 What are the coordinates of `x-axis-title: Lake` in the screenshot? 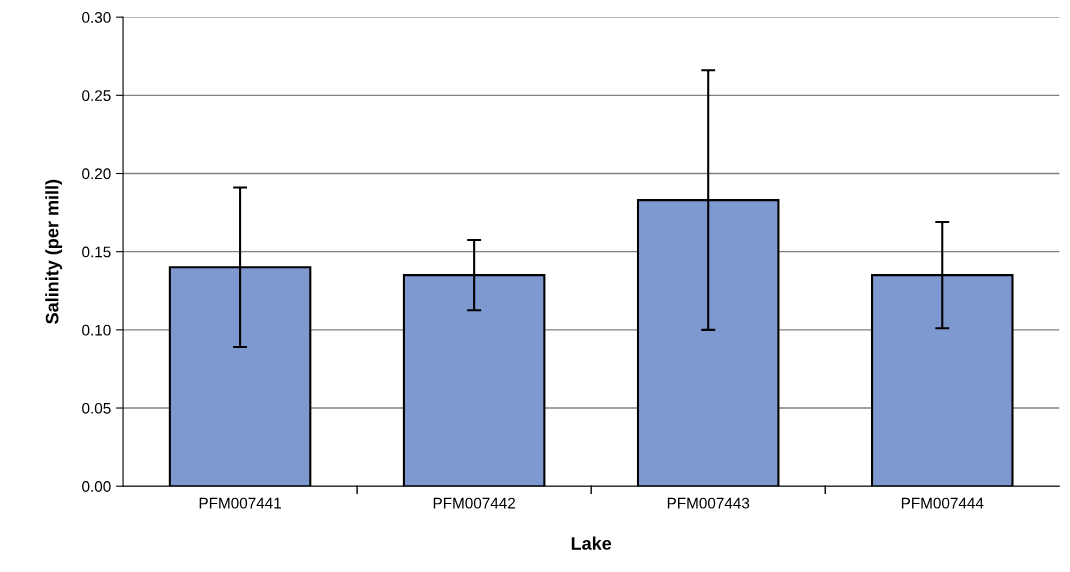 It's located at (591, 543).